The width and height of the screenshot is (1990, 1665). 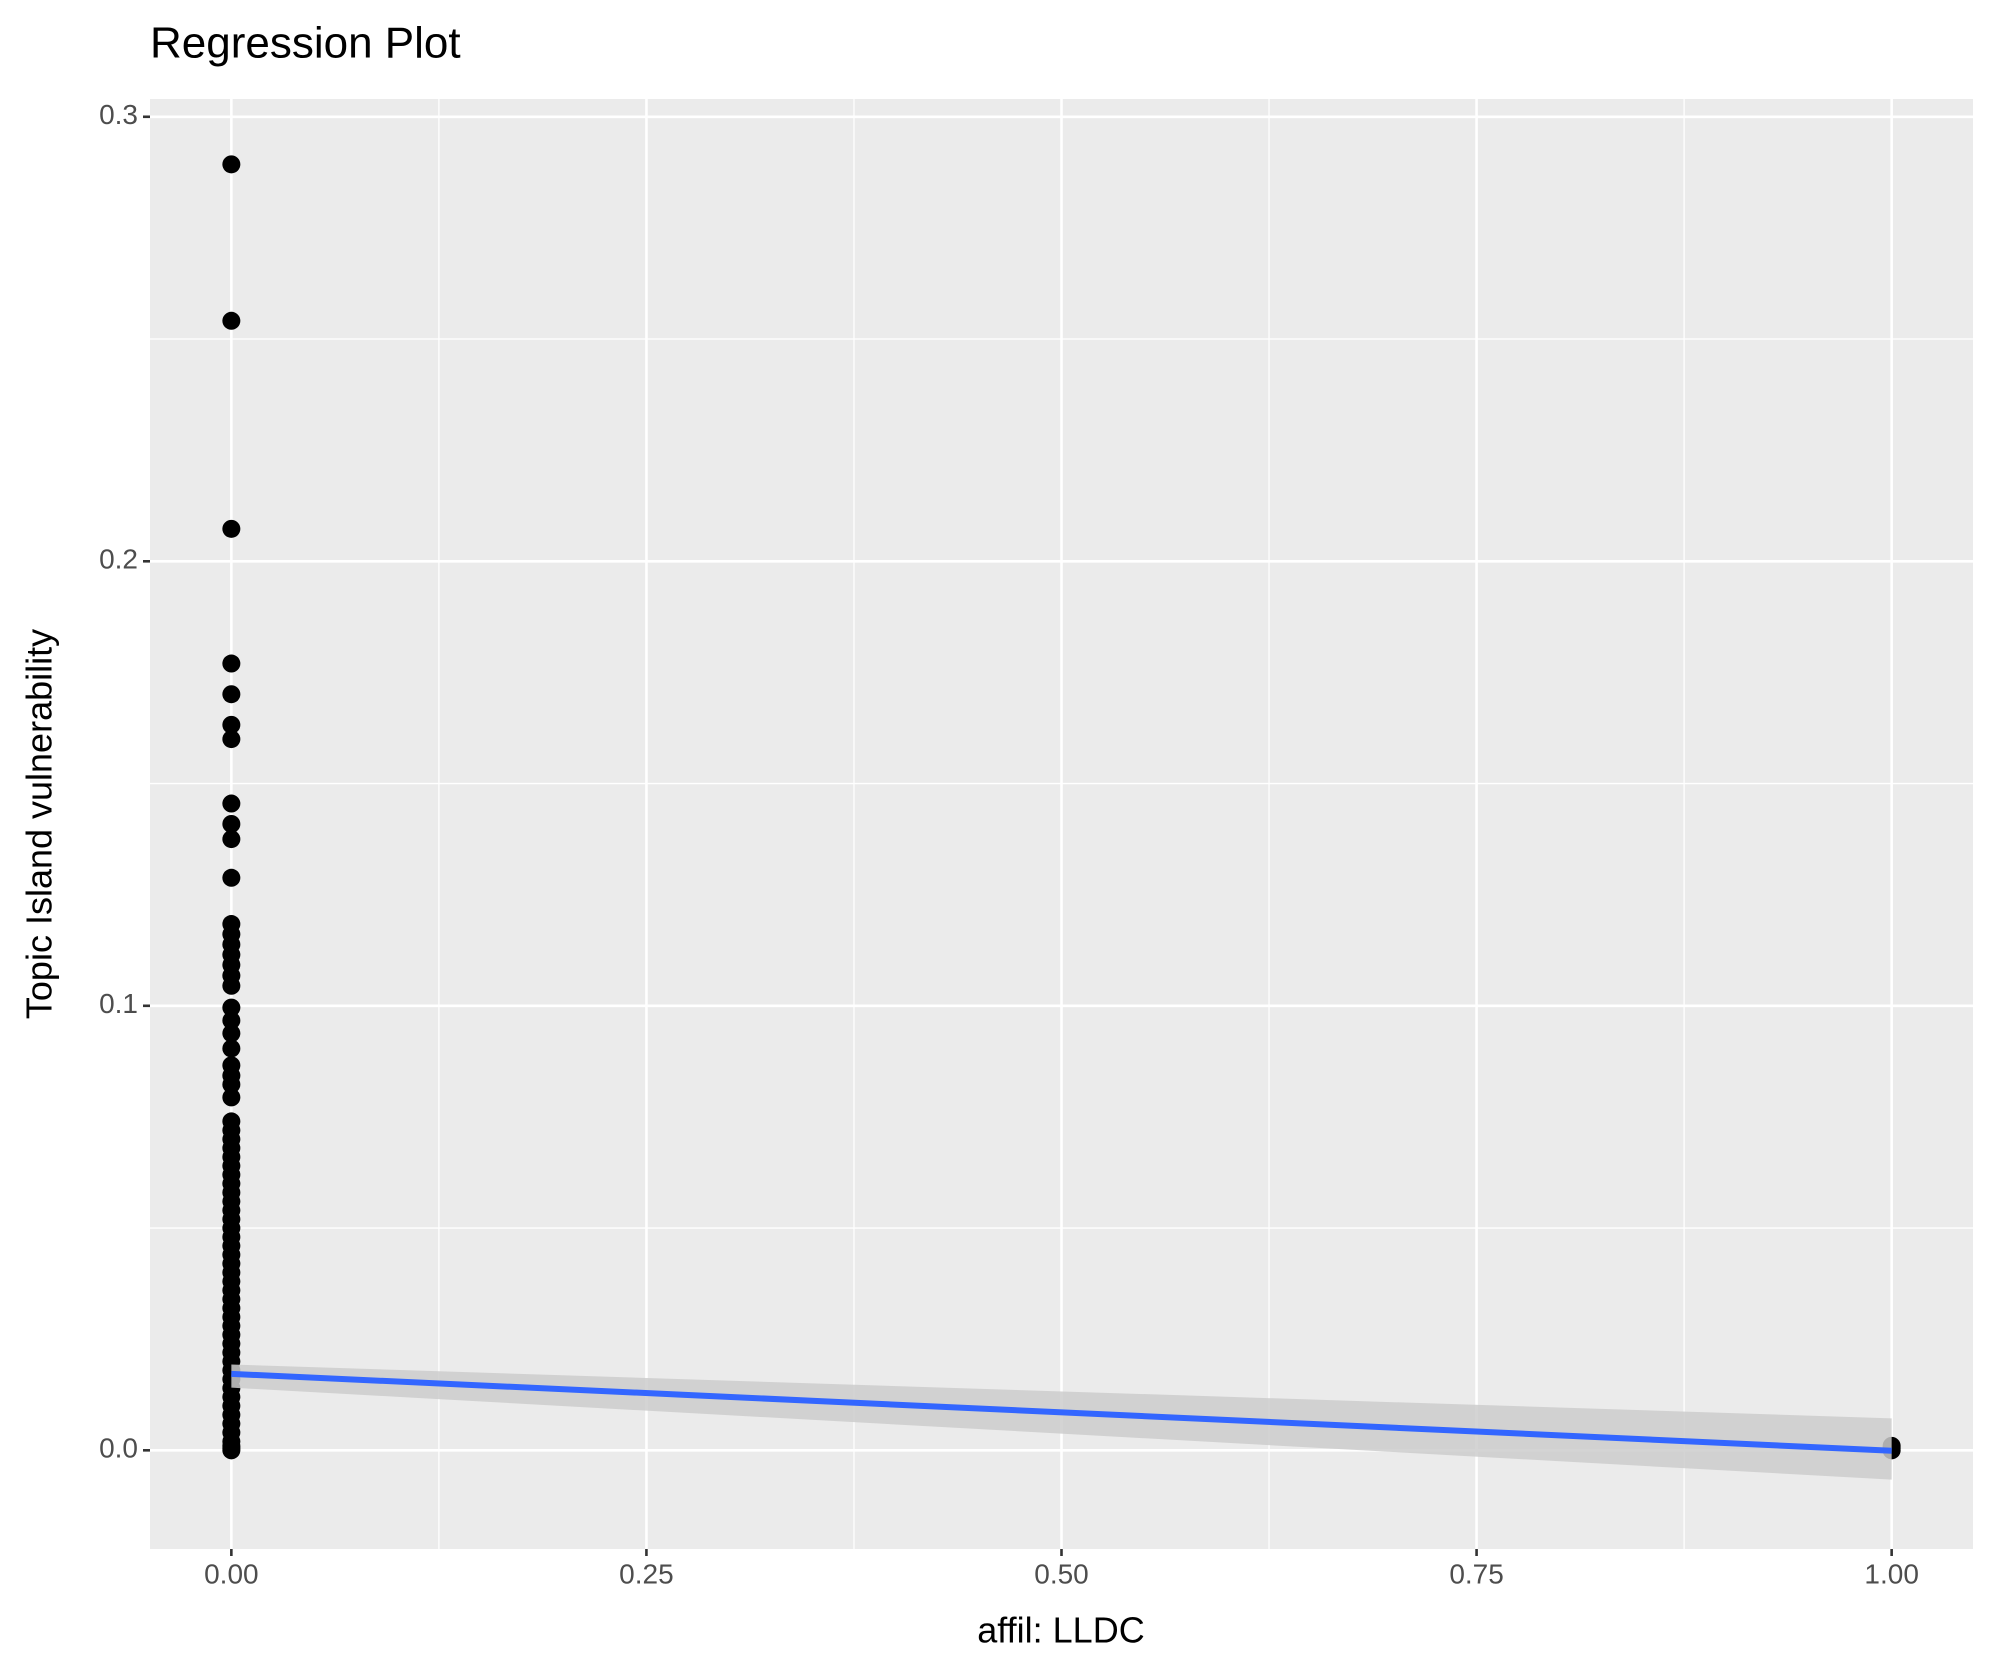 What do you see at coordinates (1891, 1573) in the screenshot?
I see `x-tick-label: 1.00` at bounding box center [1891, 1573].